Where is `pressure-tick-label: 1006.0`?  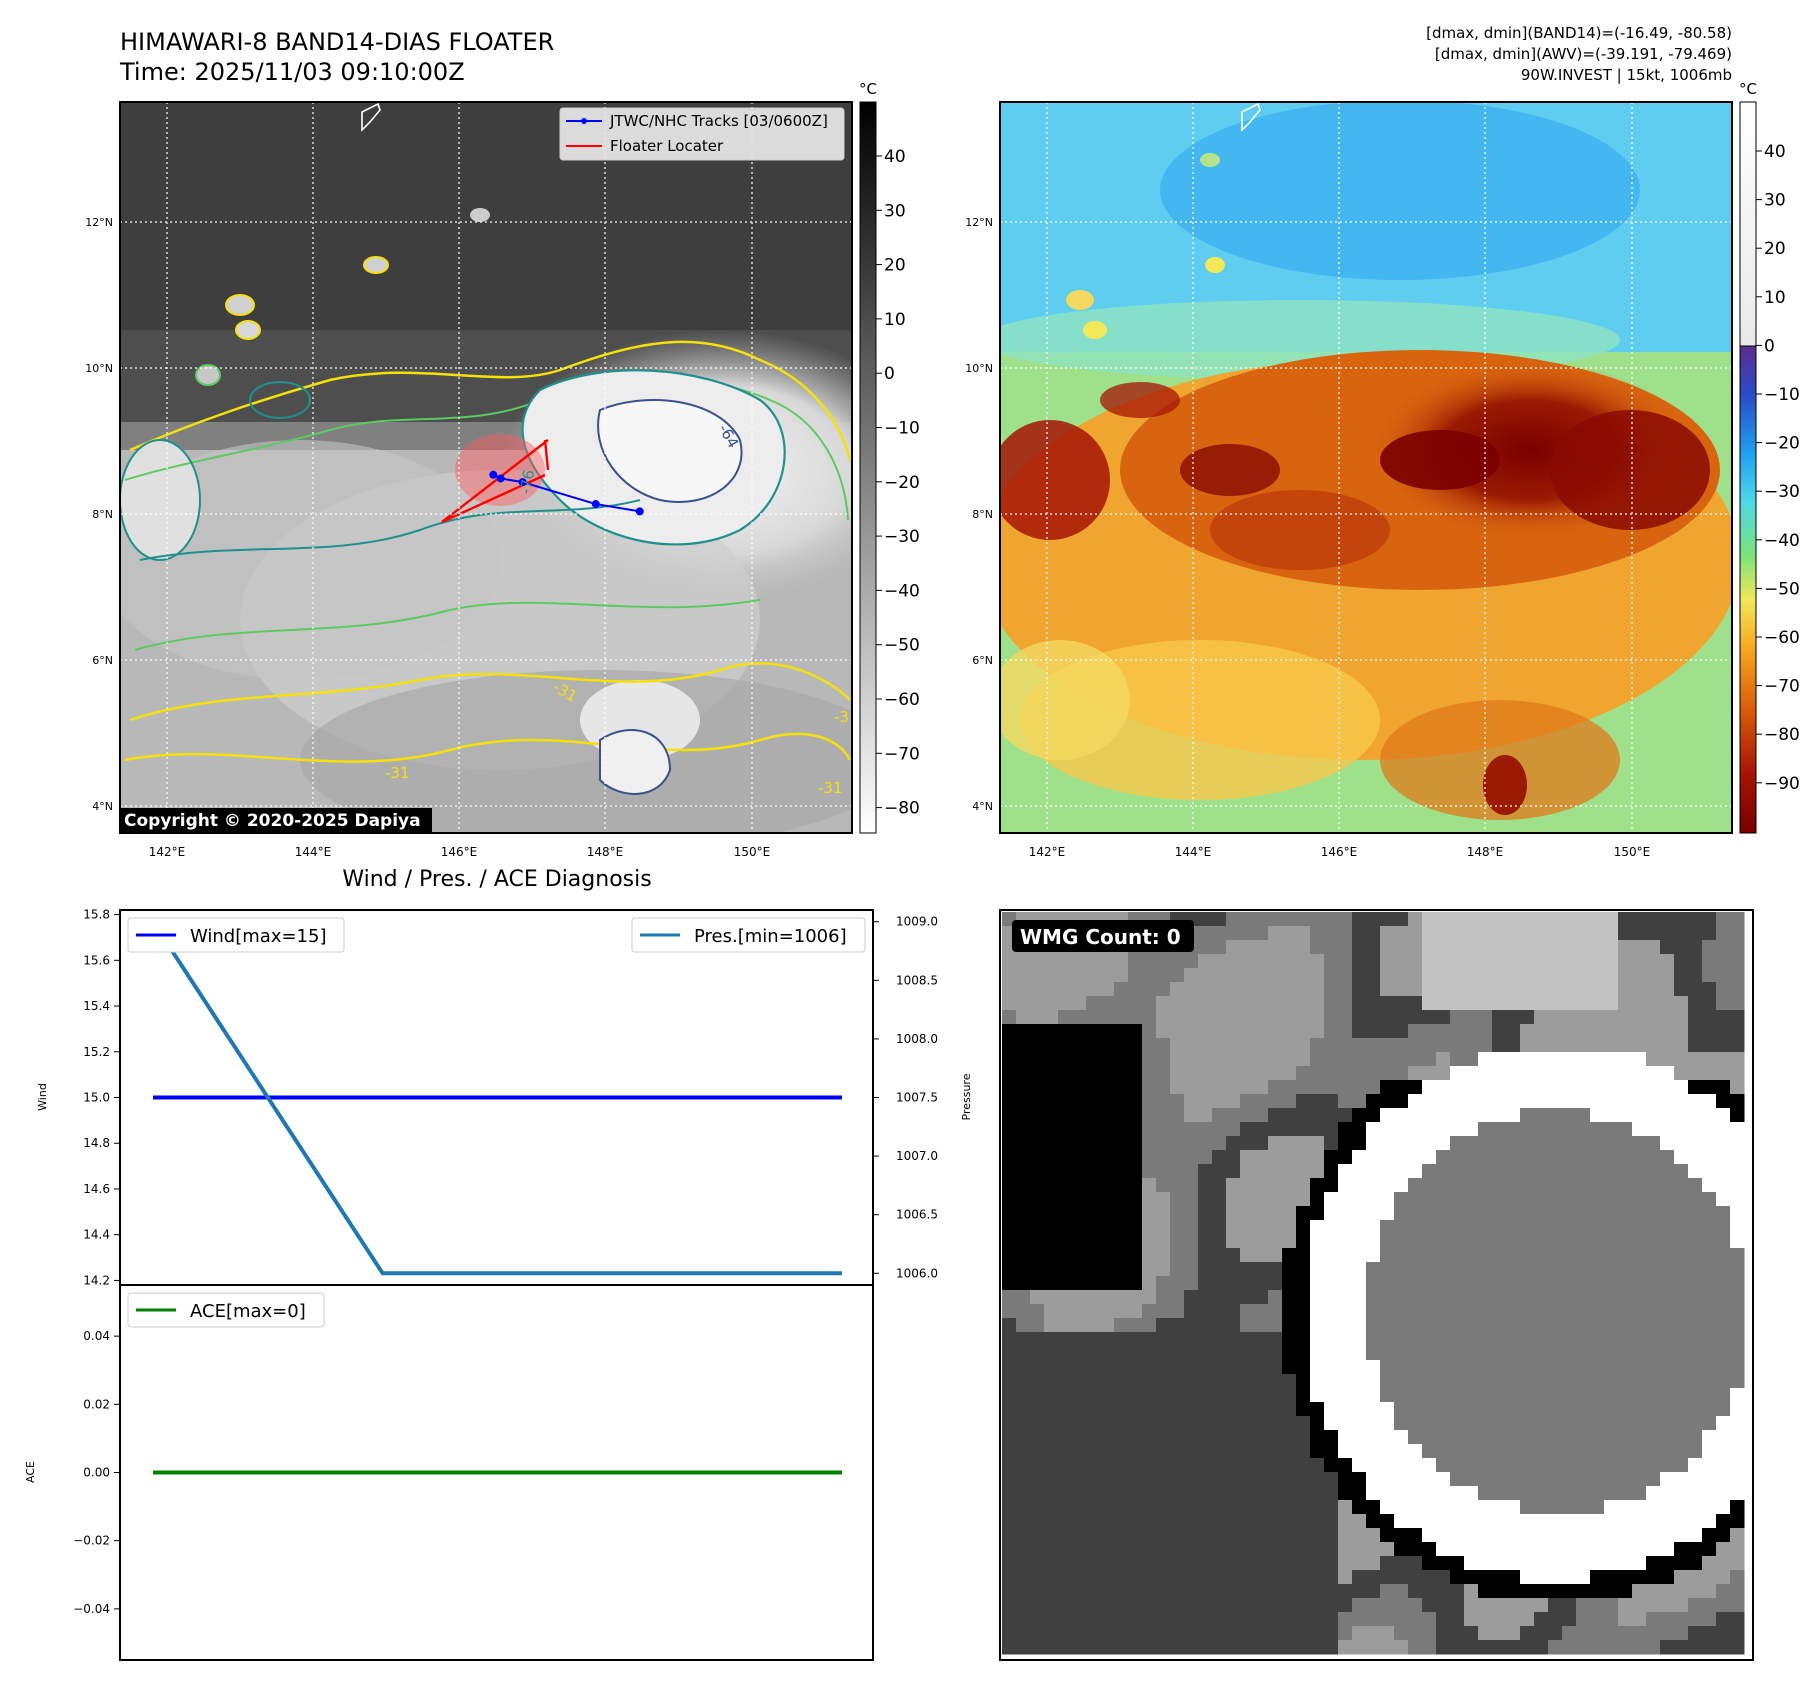
pressure-tick-label: 1006.0 is located at coordinates (917, 1273).